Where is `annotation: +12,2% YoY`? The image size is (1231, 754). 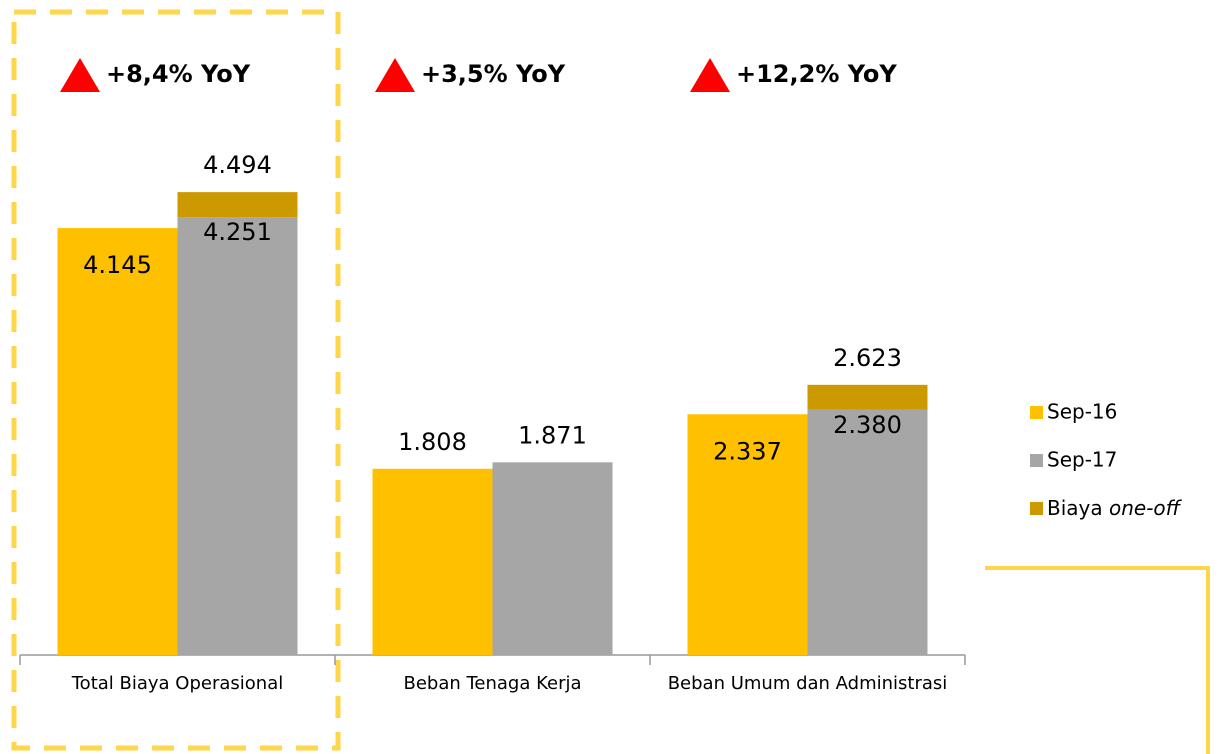
annotation: +12,2% YoY is located at coordinates (816, 74).